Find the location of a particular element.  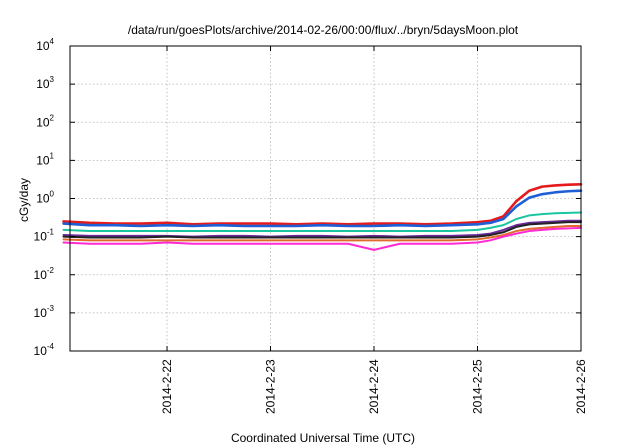

y-axis-label: cGy/day is located at coordinates (24, 200).